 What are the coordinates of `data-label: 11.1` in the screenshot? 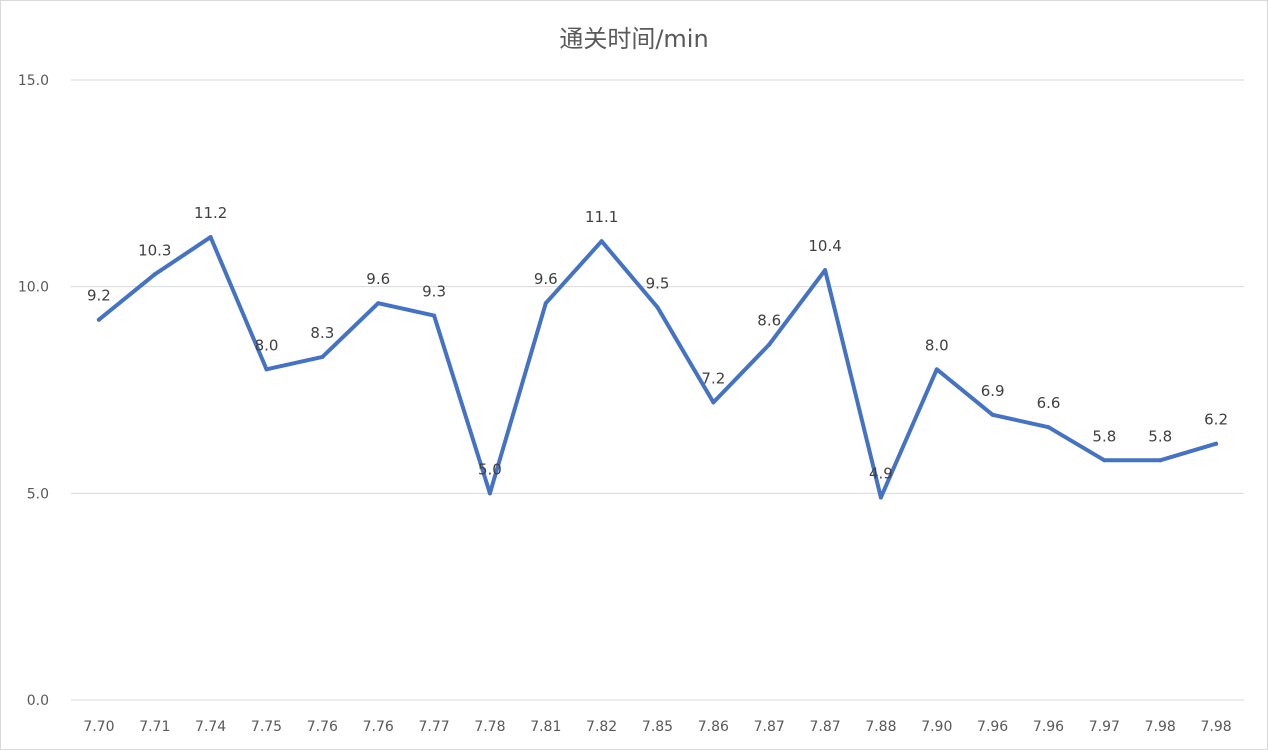 It's located at (601, 217).